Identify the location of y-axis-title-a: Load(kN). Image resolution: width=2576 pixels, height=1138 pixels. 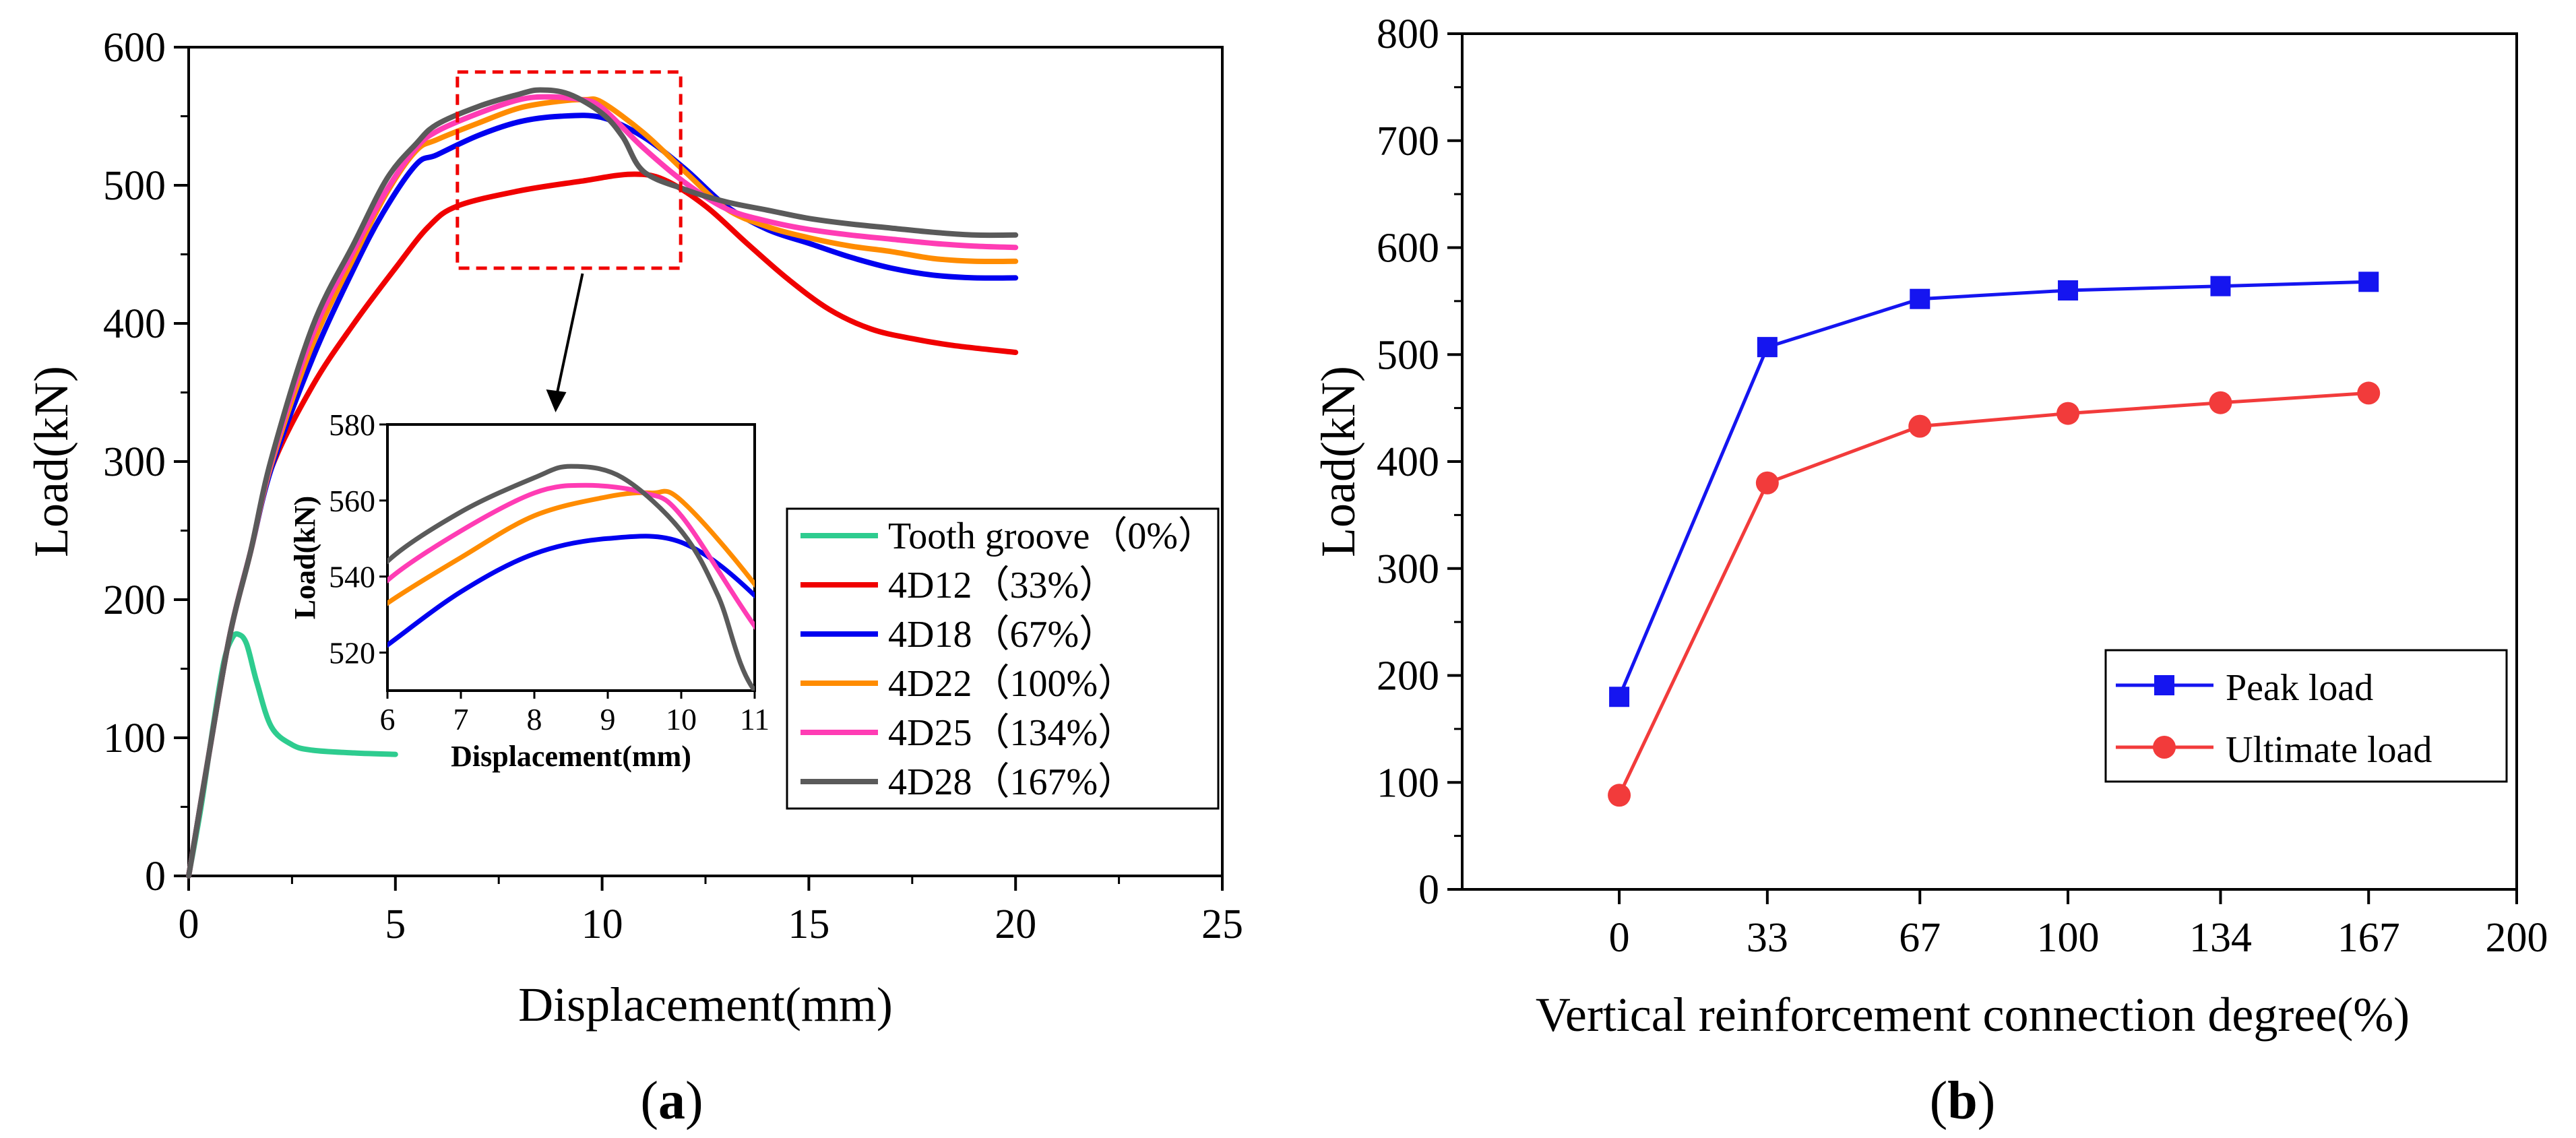
(51, 462).